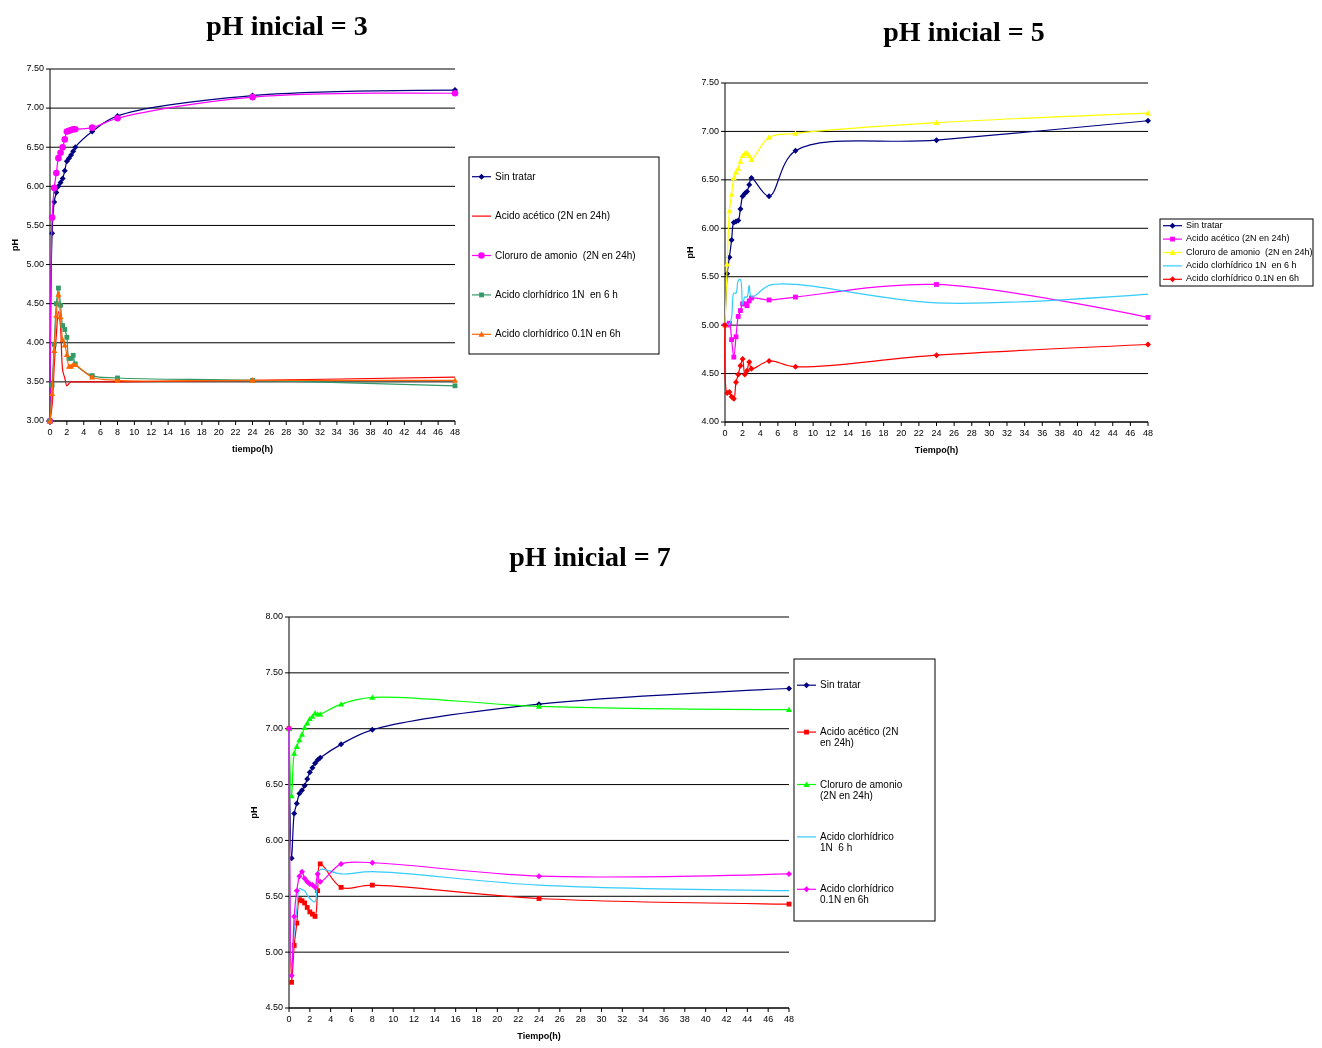  Describe the element at coordinates (274, 672) in the screenshot. I see `y-tick-label: 7.50` at that location.